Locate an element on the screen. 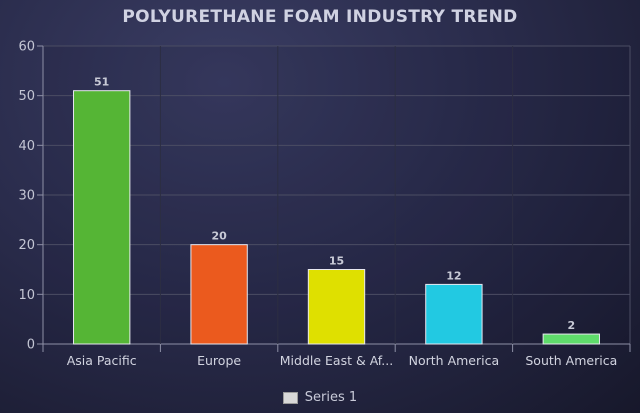  x-tick-label-4: South America is located at coordinates (571, 360).